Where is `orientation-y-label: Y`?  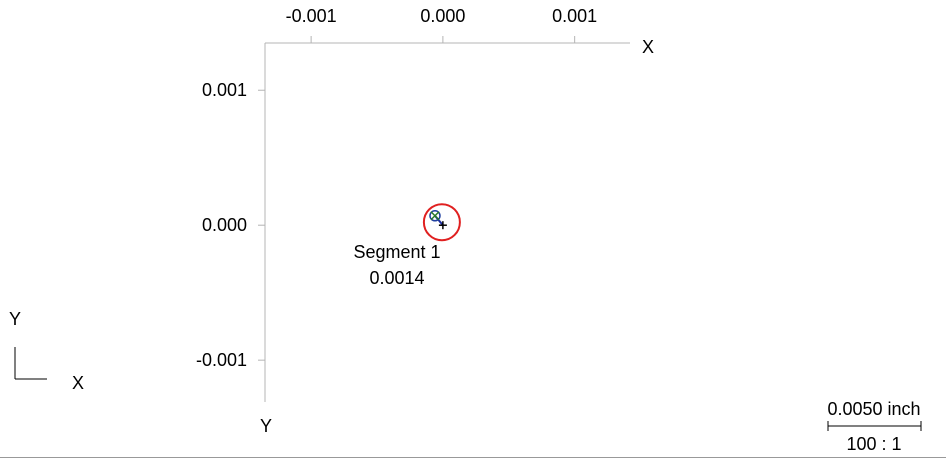
orientation-y-label: Y is located at coordinates (15, 319).